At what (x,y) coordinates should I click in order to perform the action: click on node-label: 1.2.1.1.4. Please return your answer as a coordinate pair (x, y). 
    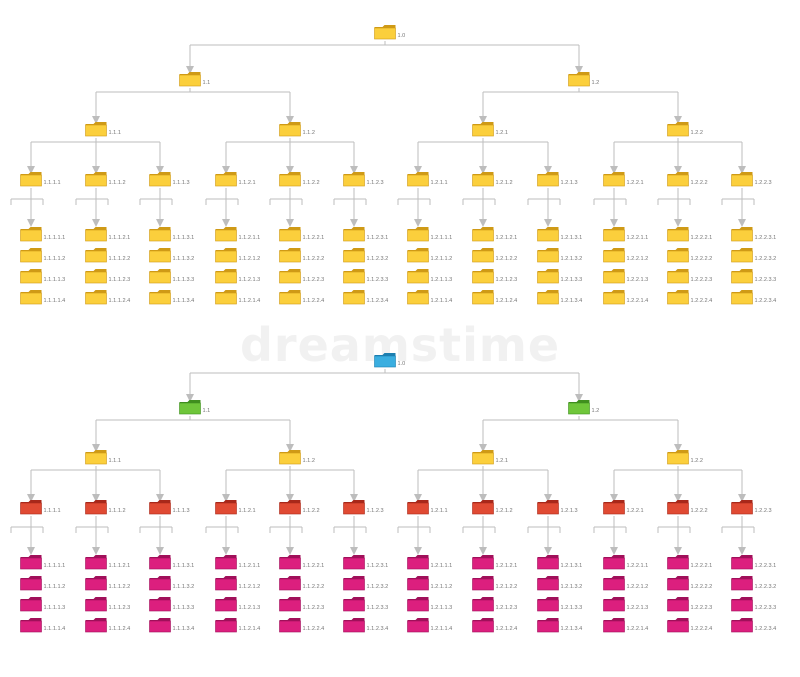
    Looking at the image, I should click on (442, 301).